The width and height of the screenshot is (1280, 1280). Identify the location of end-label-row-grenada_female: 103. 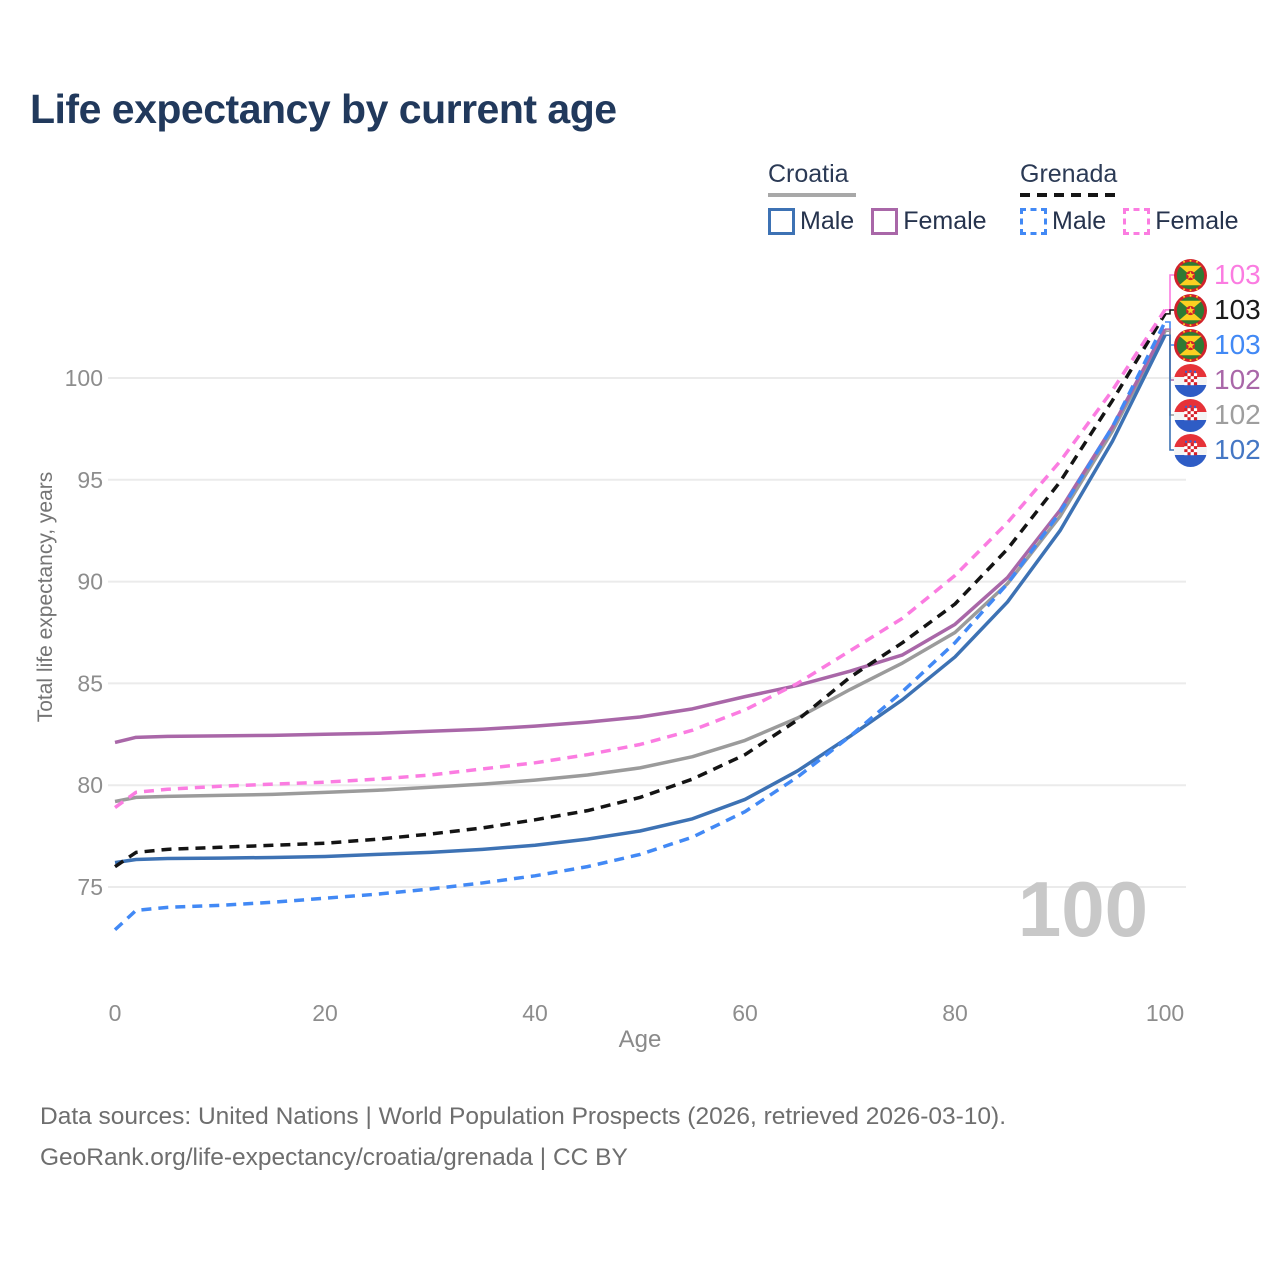
(1217, 275).